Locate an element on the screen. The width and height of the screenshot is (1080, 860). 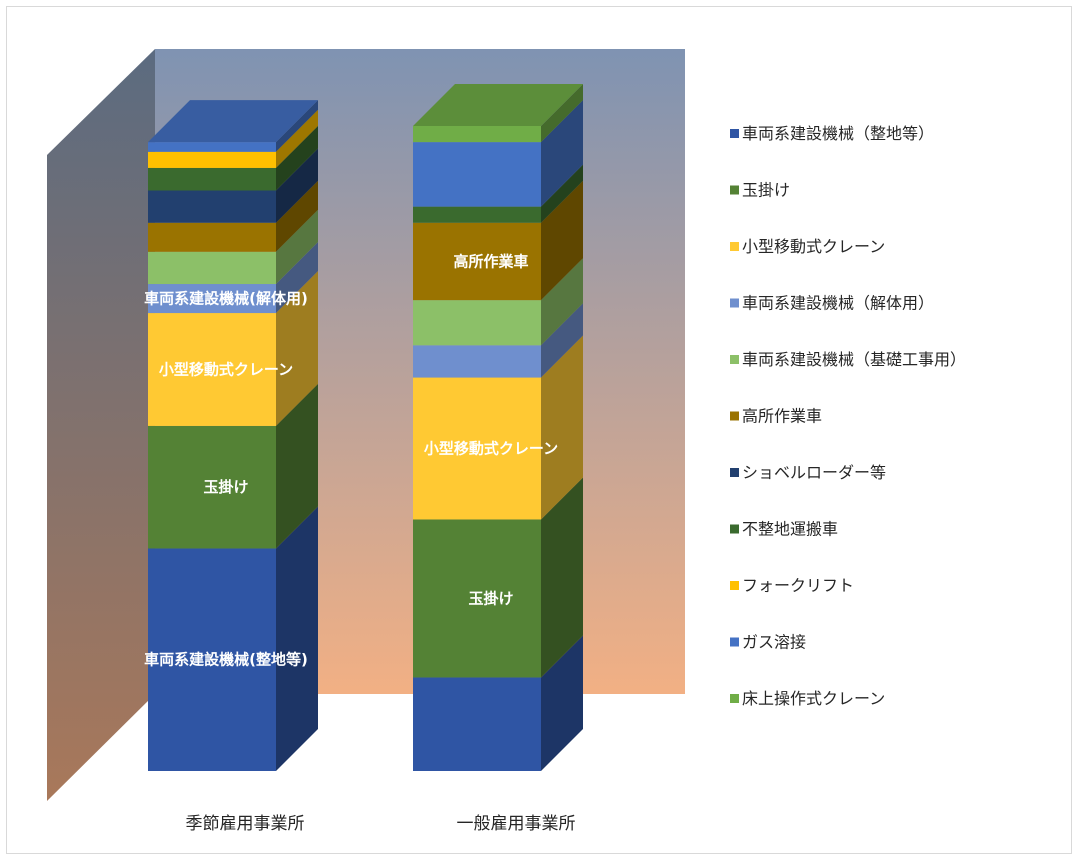
legend-item-11: 床上操作式クレーン is located at coordinates (813, 698).